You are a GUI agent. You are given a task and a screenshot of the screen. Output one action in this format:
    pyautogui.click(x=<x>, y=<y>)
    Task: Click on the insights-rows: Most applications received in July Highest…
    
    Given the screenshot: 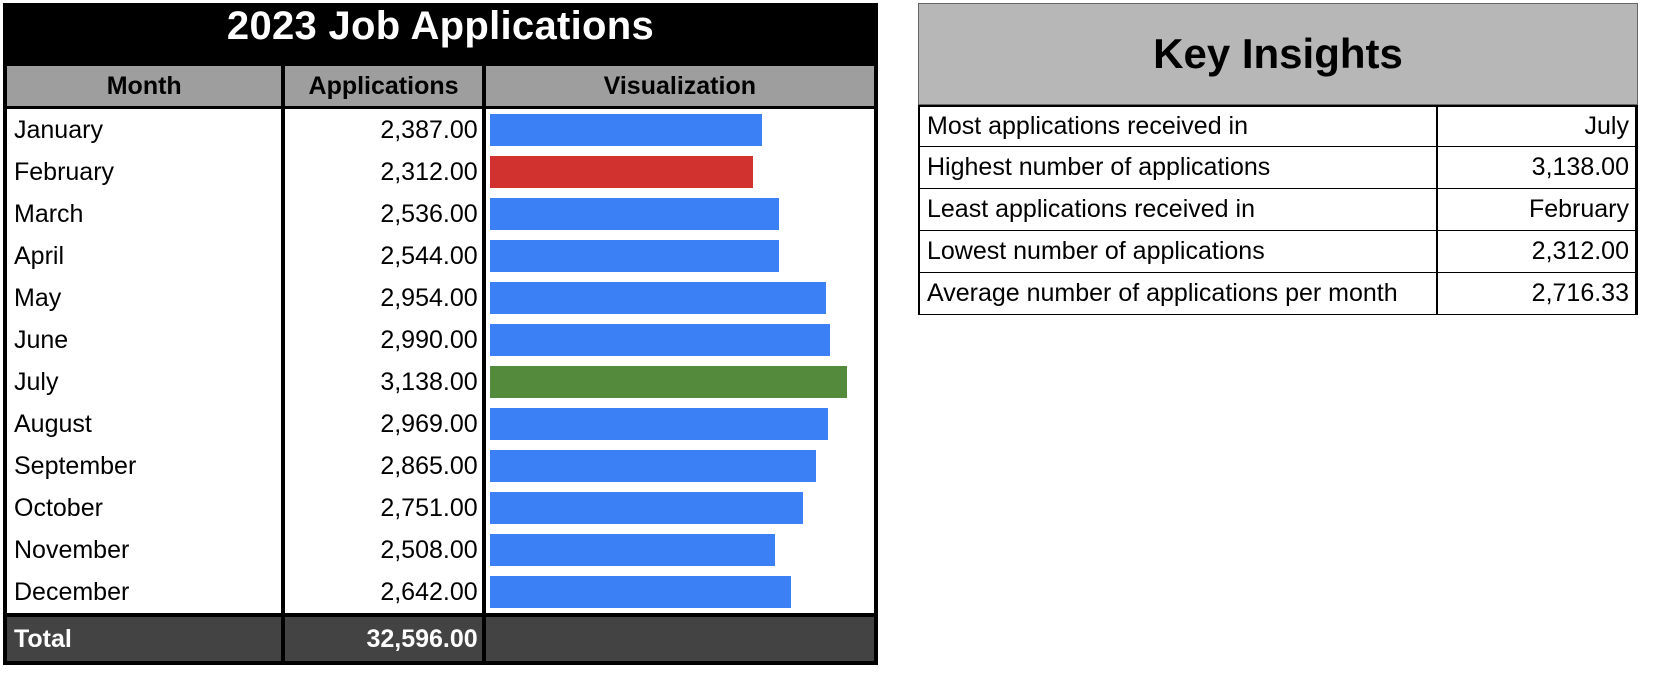 What is the action you would take?
    pyautogui.click(x=1278, y=210)
    